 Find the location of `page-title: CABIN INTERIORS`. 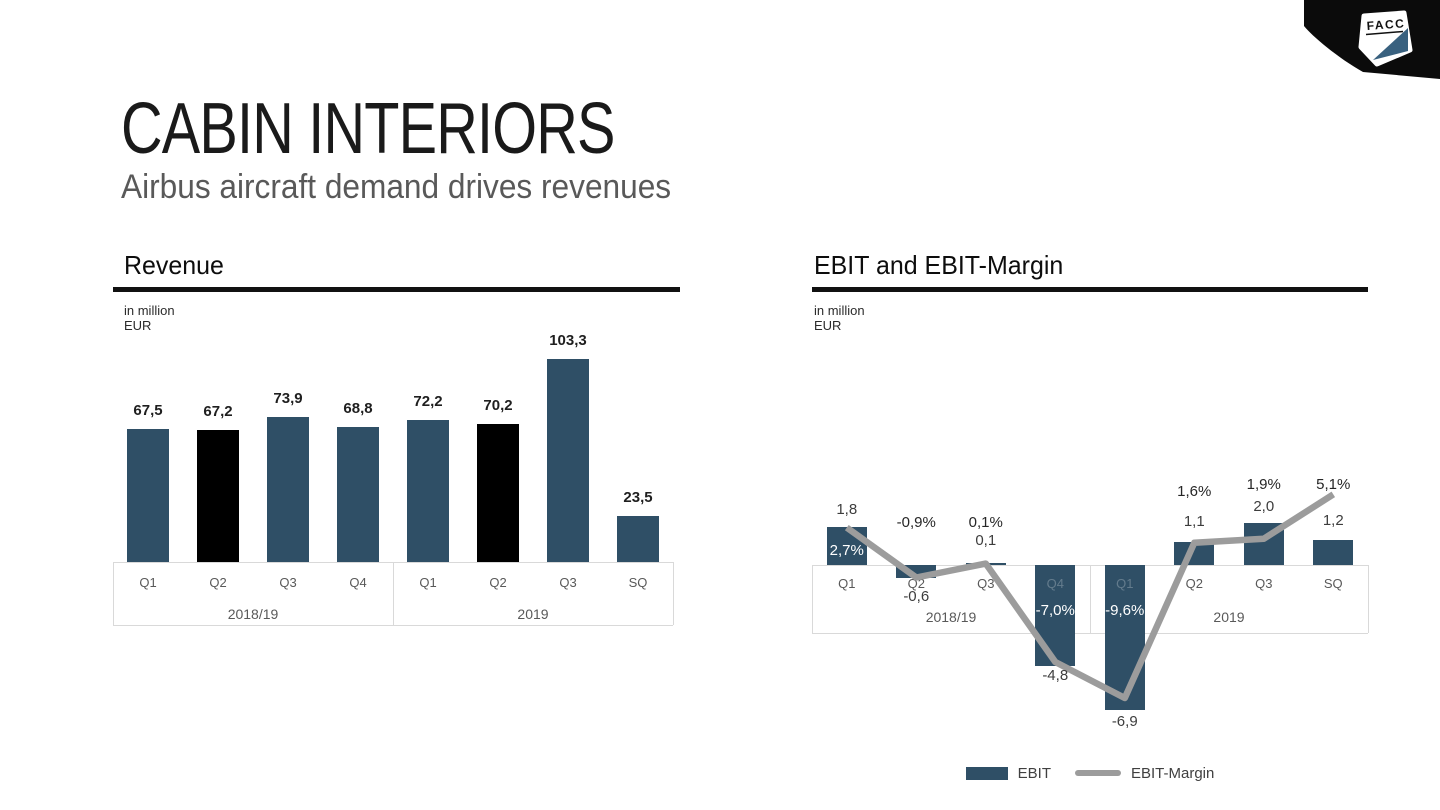

page-title: CABIN INTERIORS is located at coordinates (368, 129).